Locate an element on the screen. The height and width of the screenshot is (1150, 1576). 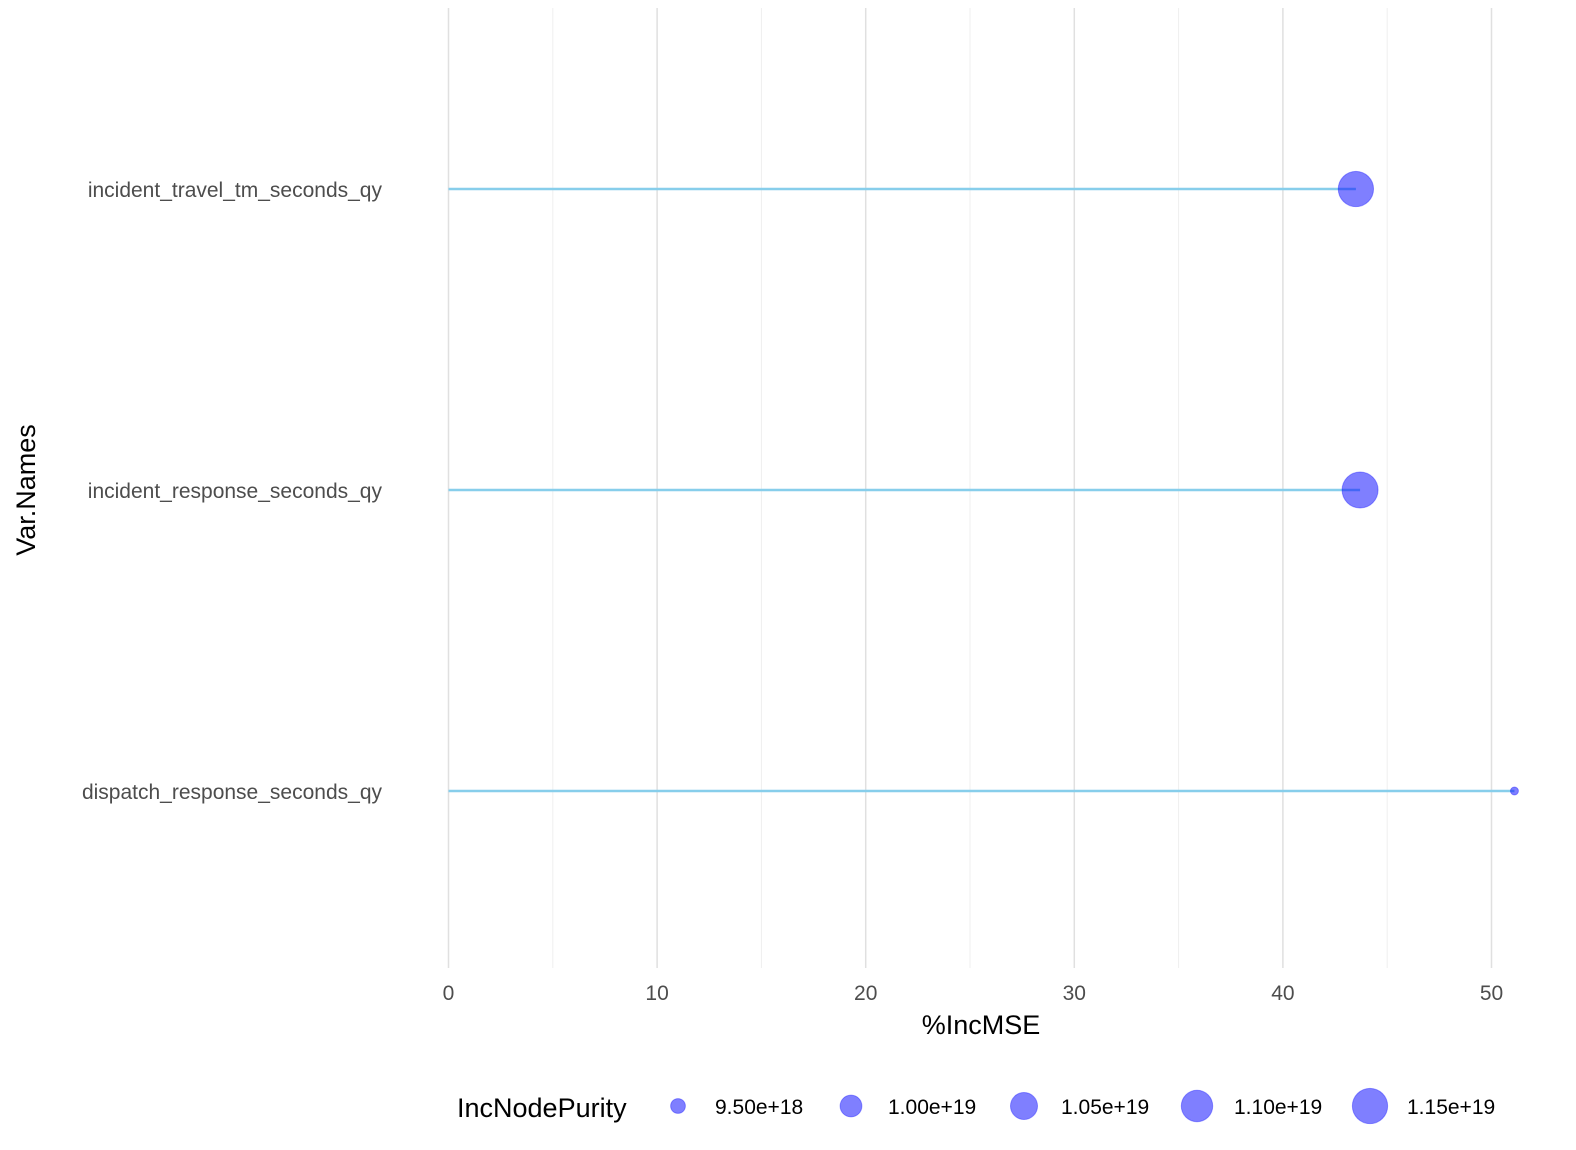
x-tick-label: 20 is located at coordinates (865, 993).